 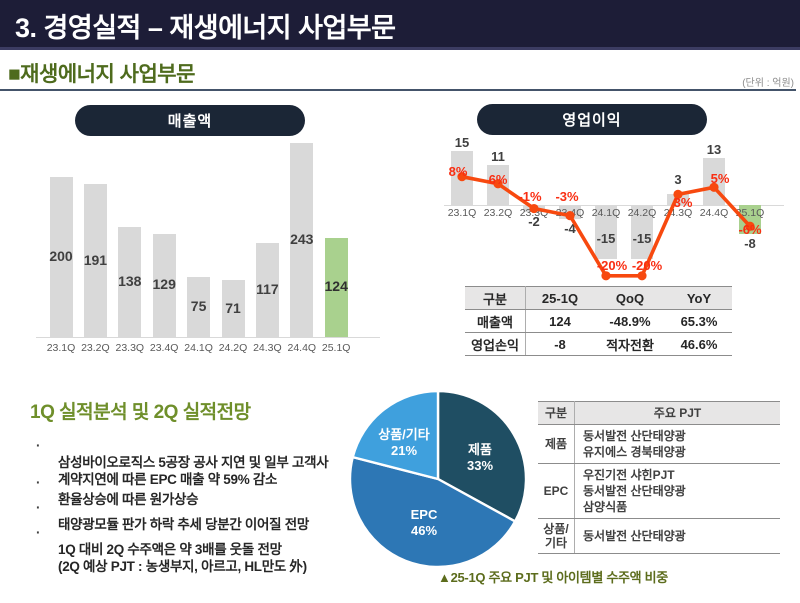 I want to click on revenue-bar-label: 71, so click(x=233, y=307).